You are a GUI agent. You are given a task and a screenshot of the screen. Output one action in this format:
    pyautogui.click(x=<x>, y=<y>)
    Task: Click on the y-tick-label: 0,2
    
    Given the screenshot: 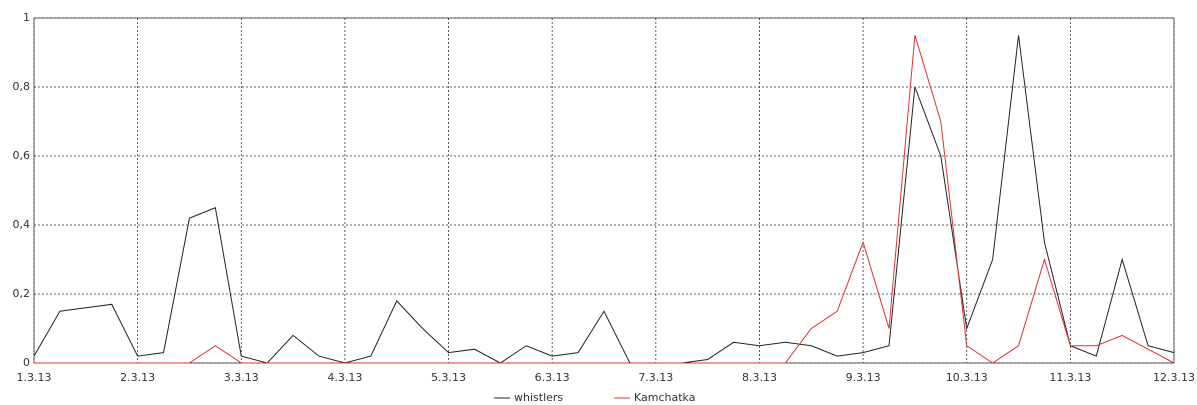 What is the action you would take?
    pyautogui.click(x=22, y=293)
    